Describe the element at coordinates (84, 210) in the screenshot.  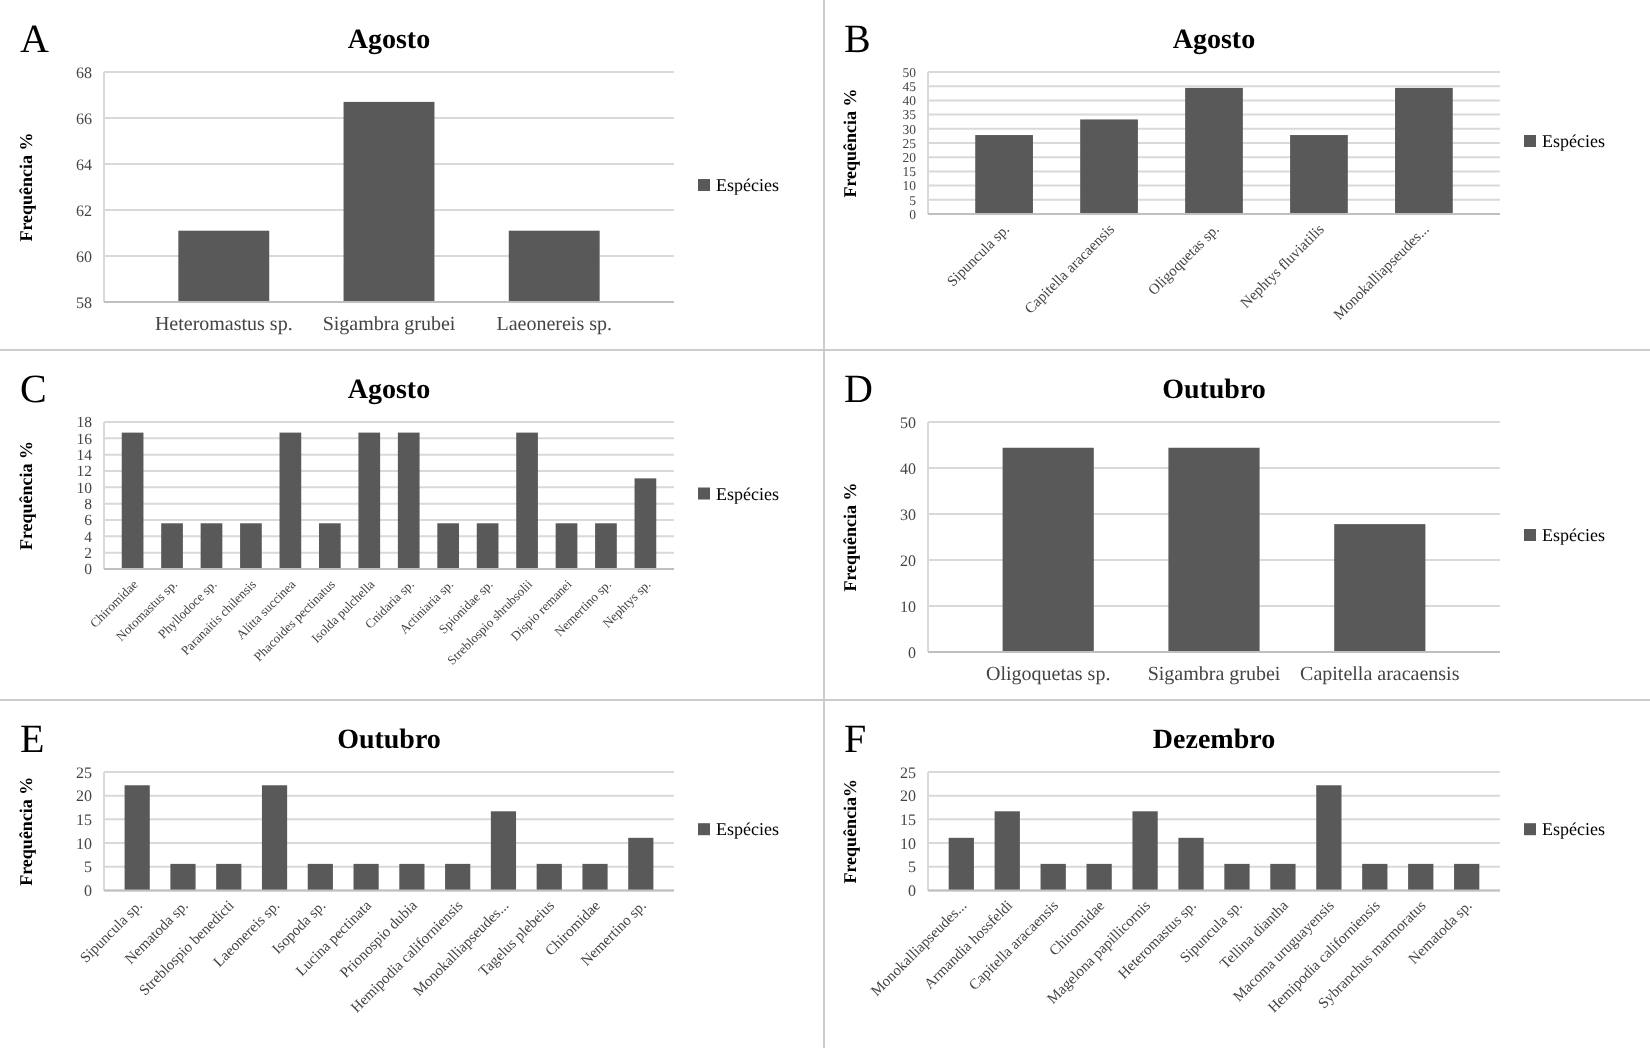
I see `y-tick-label: 62` at that location.